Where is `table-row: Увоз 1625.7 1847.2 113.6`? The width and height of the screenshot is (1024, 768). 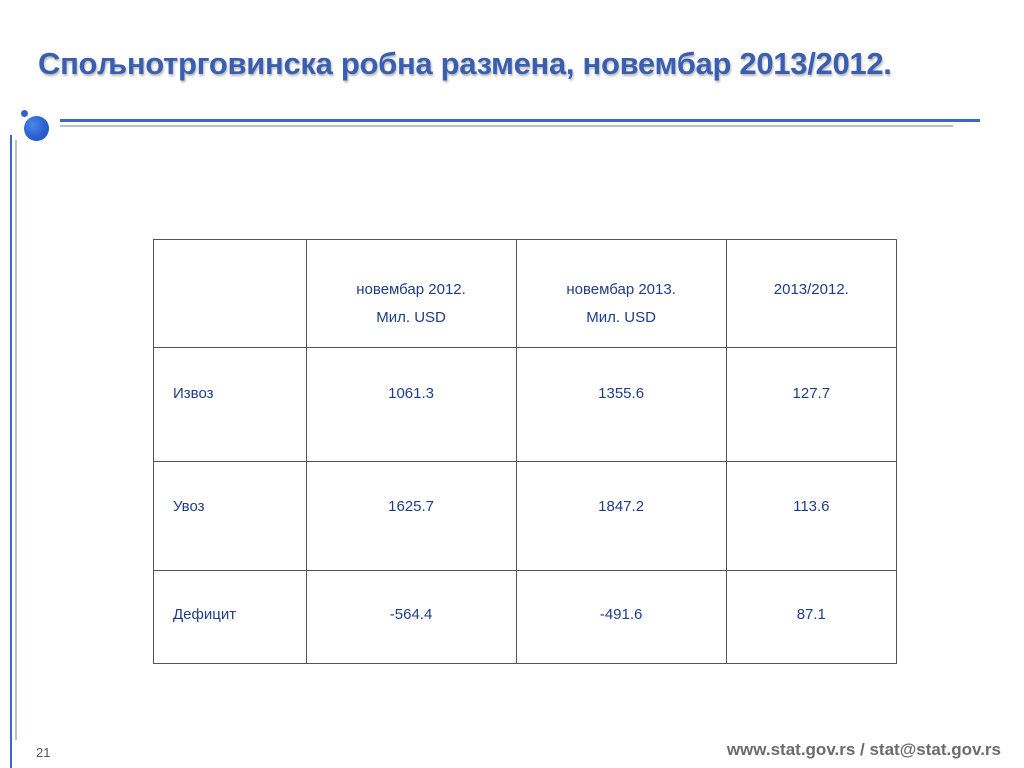 table-row: Увоз 1625.7 1847.2 113.6 is located at coordinates (525, 516).